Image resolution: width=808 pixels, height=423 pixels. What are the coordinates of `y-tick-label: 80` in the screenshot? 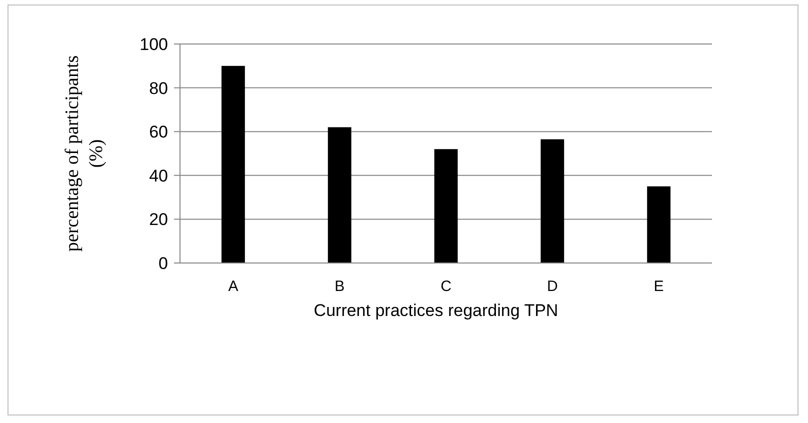 It's located at (158, 88).